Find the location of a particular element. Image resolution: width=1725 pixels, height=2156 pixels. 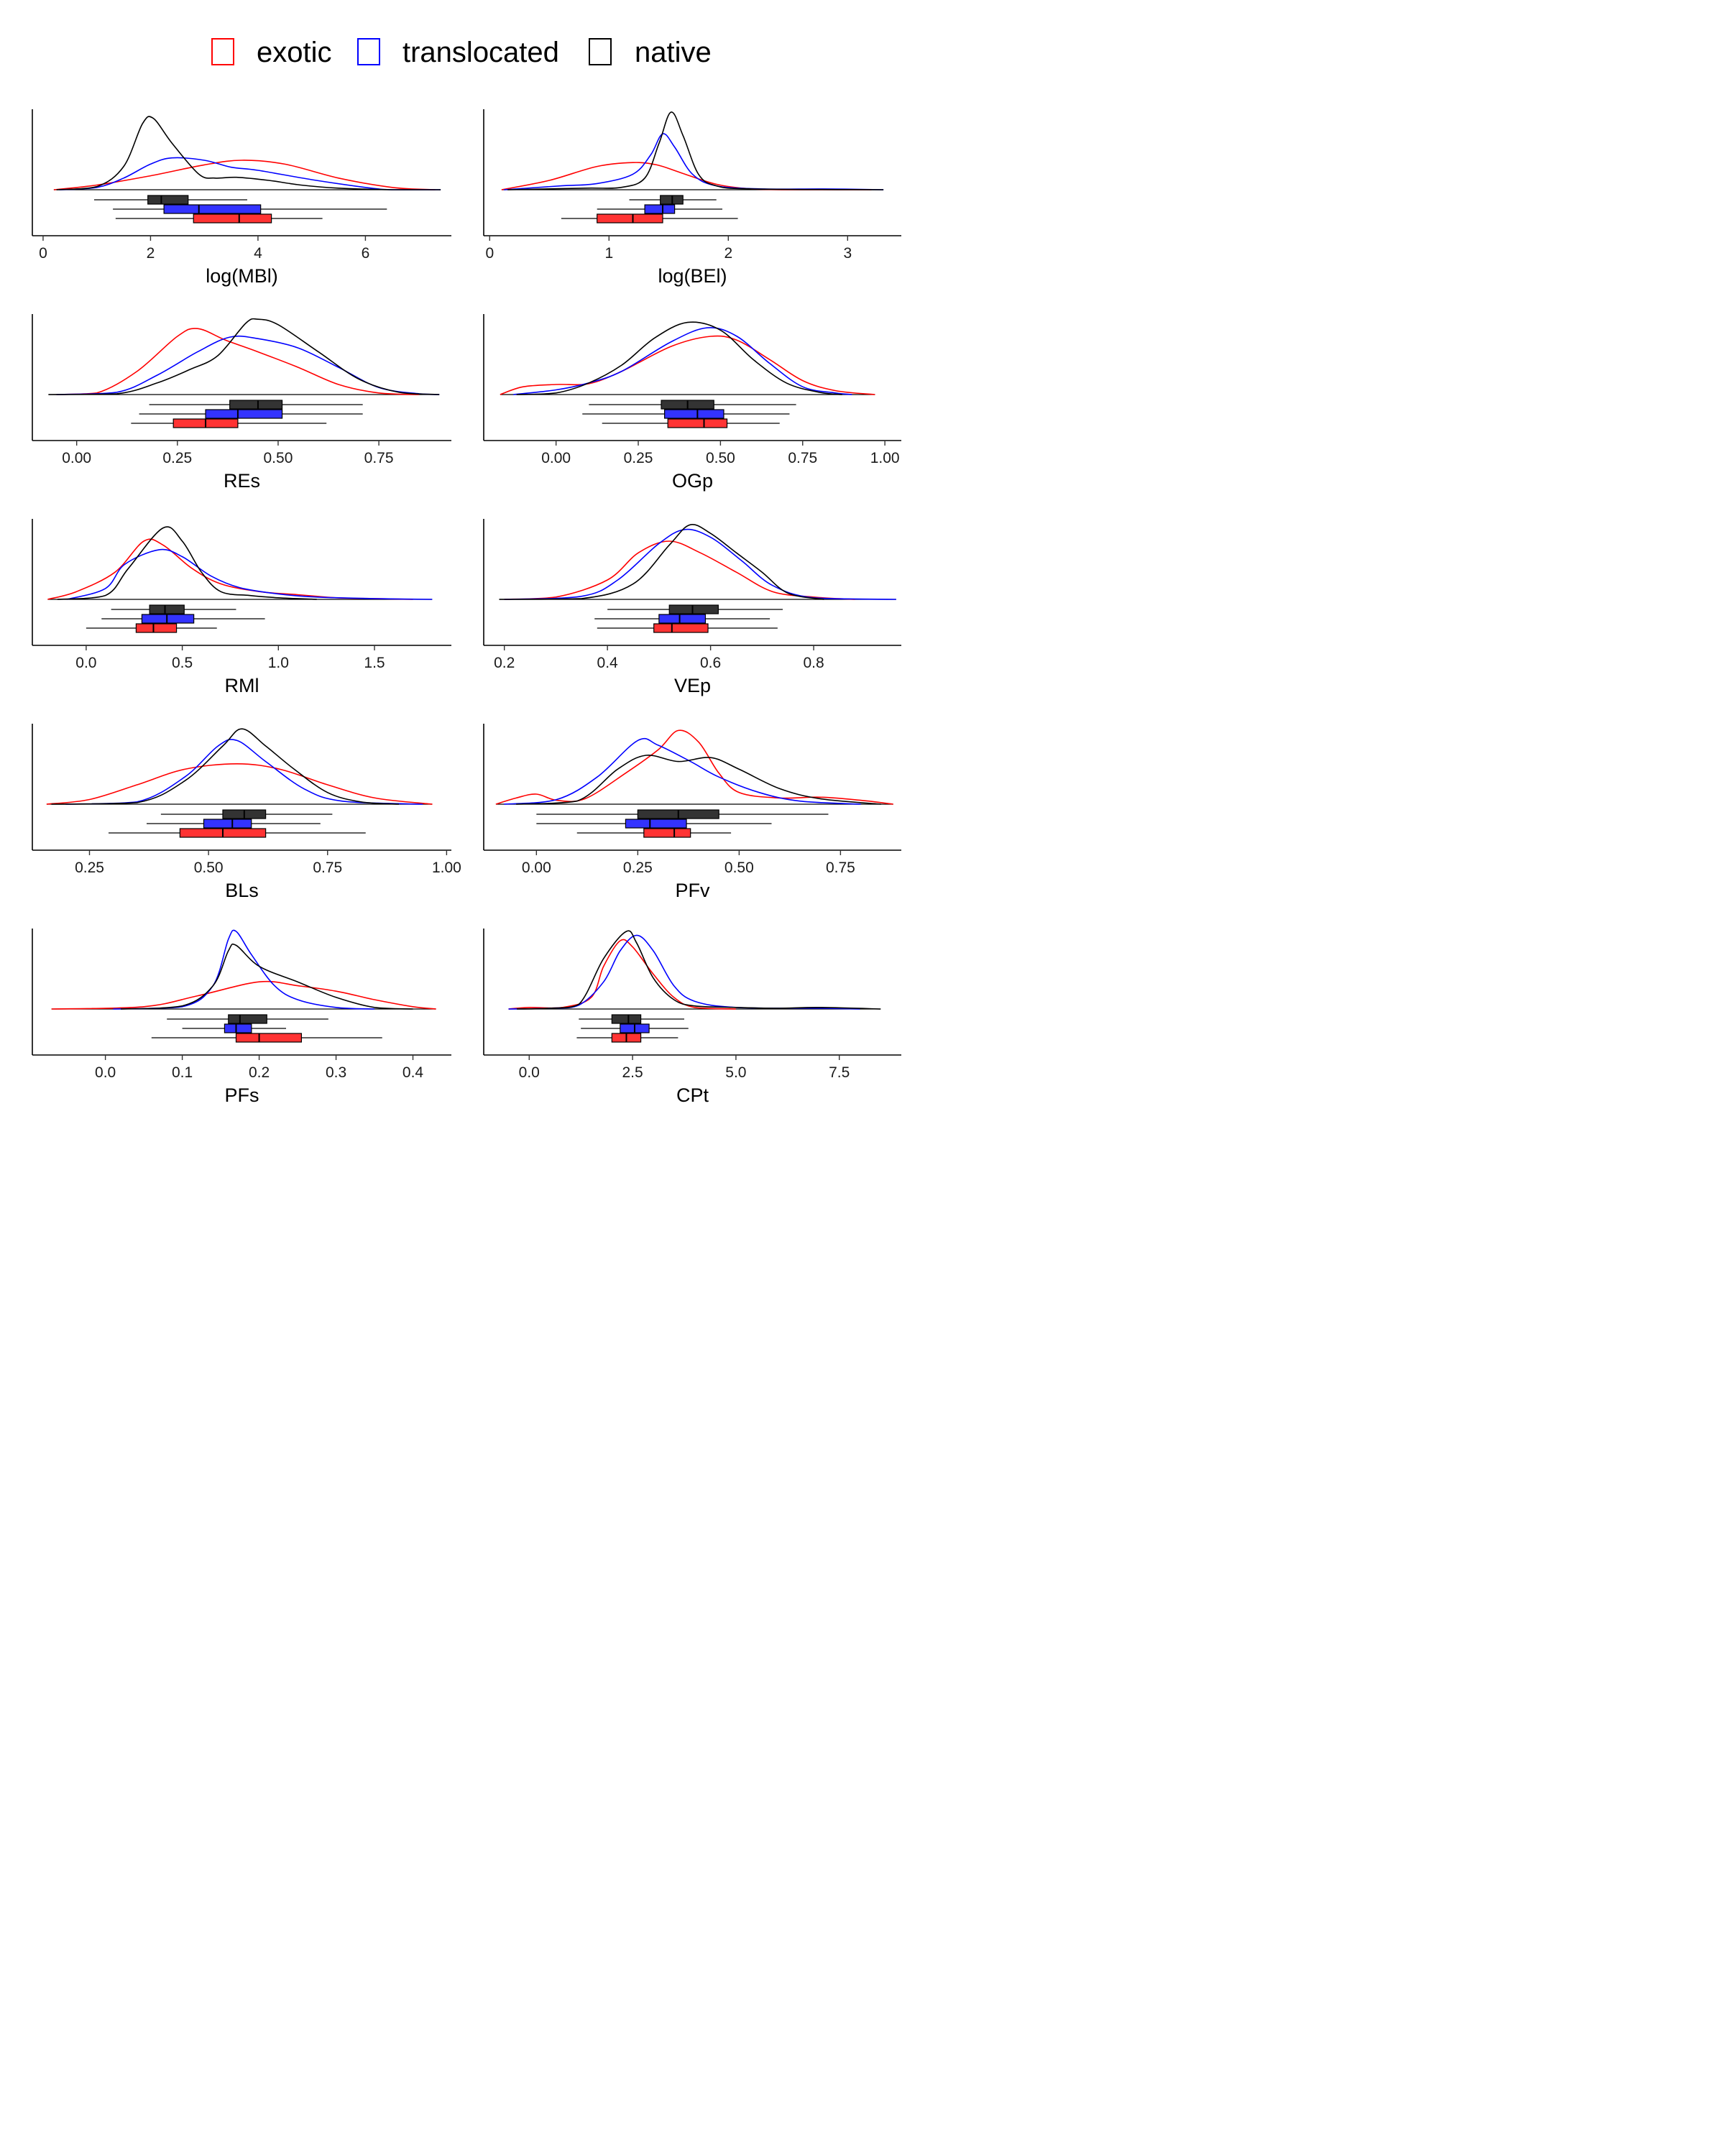

legend-label-exotic: exotic is located at coordinates (294, 53).